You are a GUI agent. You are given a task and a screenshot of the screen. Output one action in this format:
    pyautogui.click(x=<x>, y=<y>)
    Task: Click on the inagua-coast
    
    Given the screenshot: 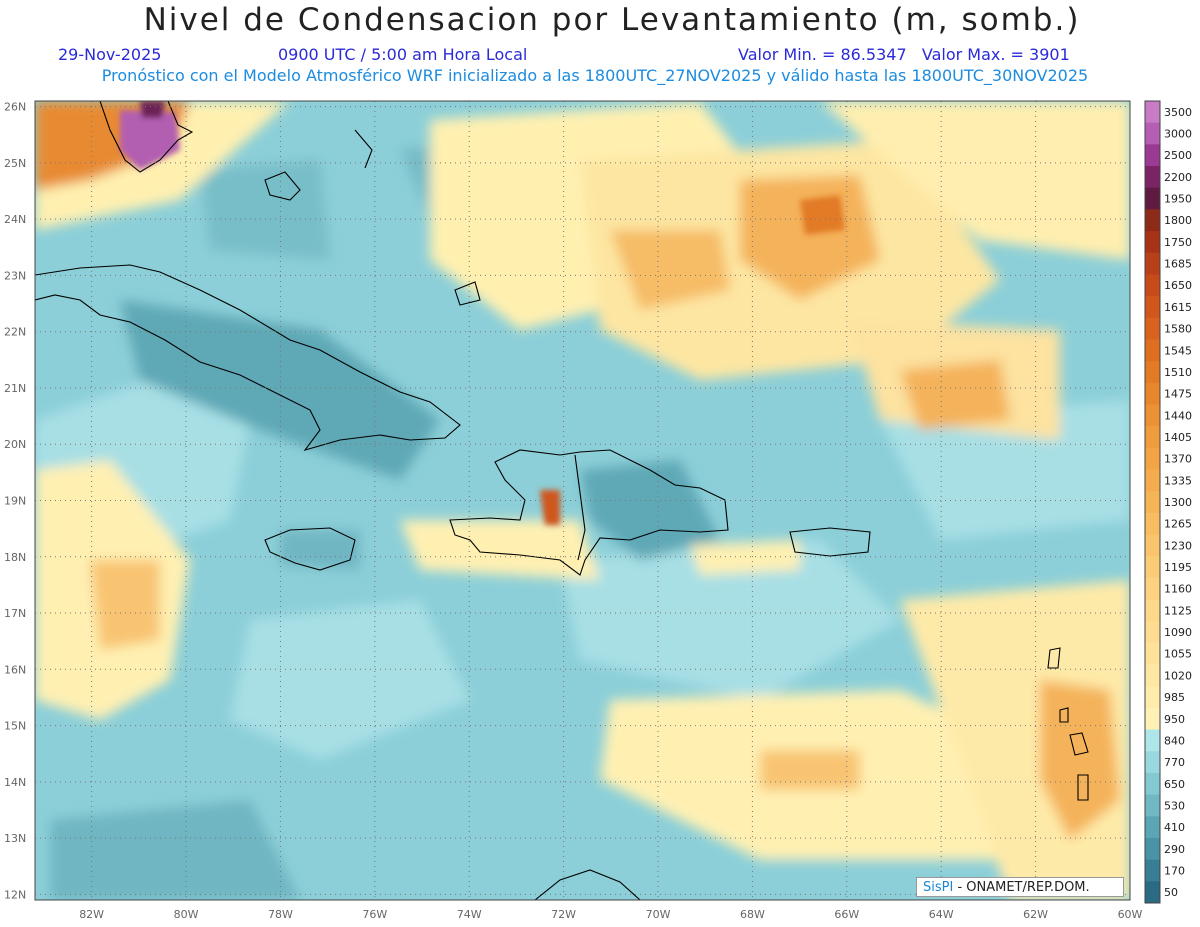 What is the action you would take?
    pyautogui.click(x=467, y=293)
    